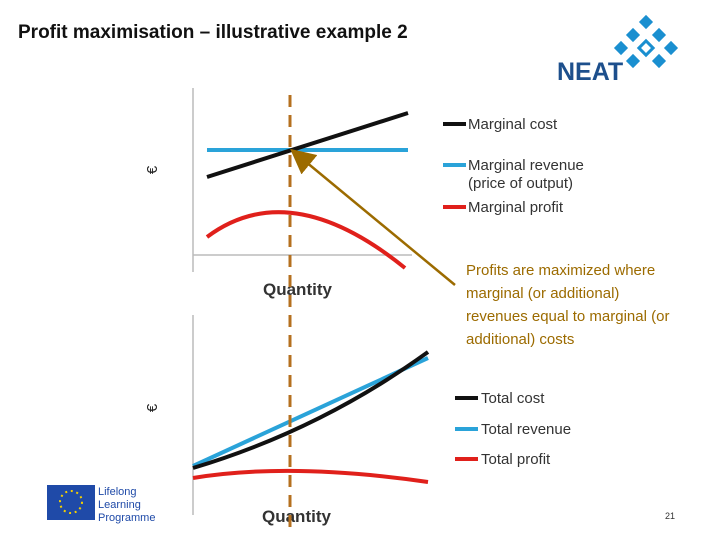 This screenshot has width=720, height=540. I want to click on legend-label: Marginal cost, so click(513, 124).